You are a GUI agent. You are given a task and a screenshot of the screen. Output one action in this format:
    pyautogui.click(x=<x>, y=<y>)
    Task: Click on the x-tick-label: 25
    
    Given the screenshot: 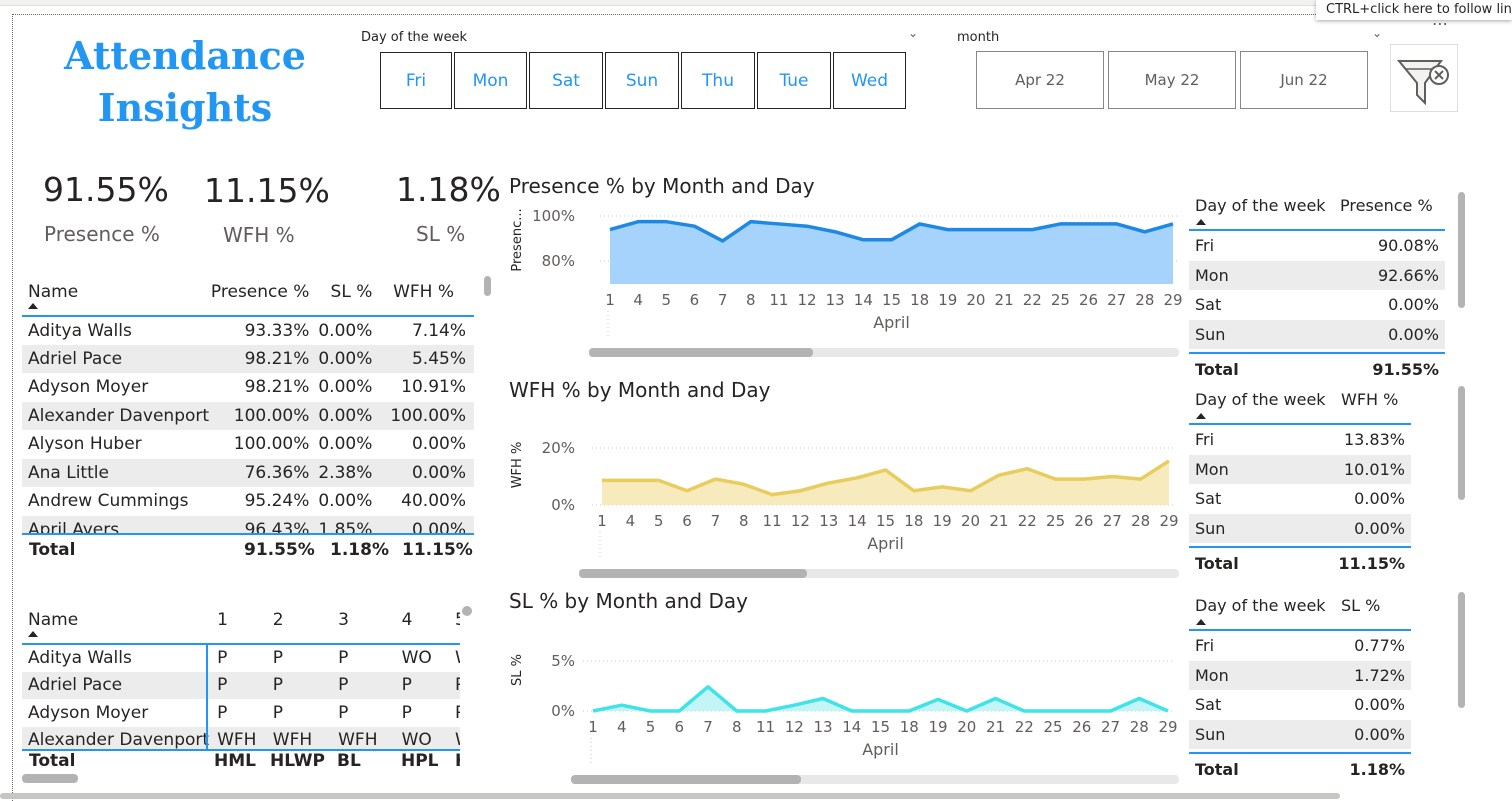 What is the action you would take?
    pyautogui.click(x=1055, y=521)
    